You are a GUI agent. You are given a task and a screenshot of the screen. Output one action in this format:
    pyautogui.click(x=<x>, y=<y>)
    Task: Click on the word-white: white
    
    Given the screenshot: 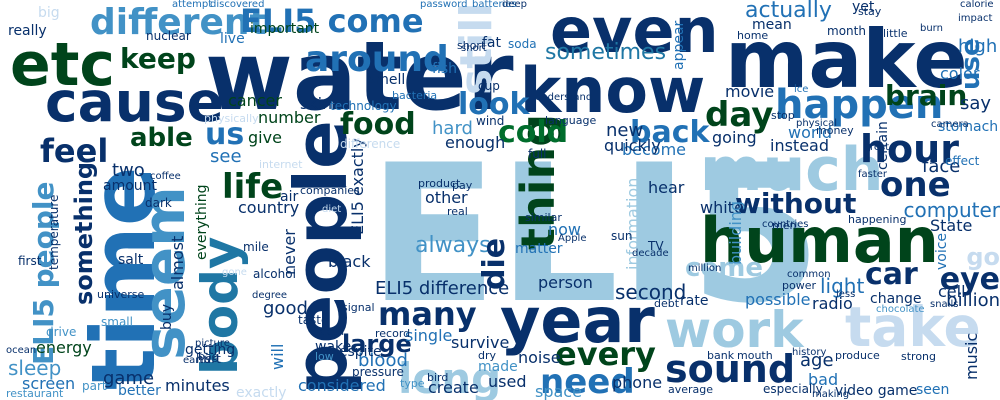 What is the action you would take?
    pyautogui.click(x=722, y=207)
    